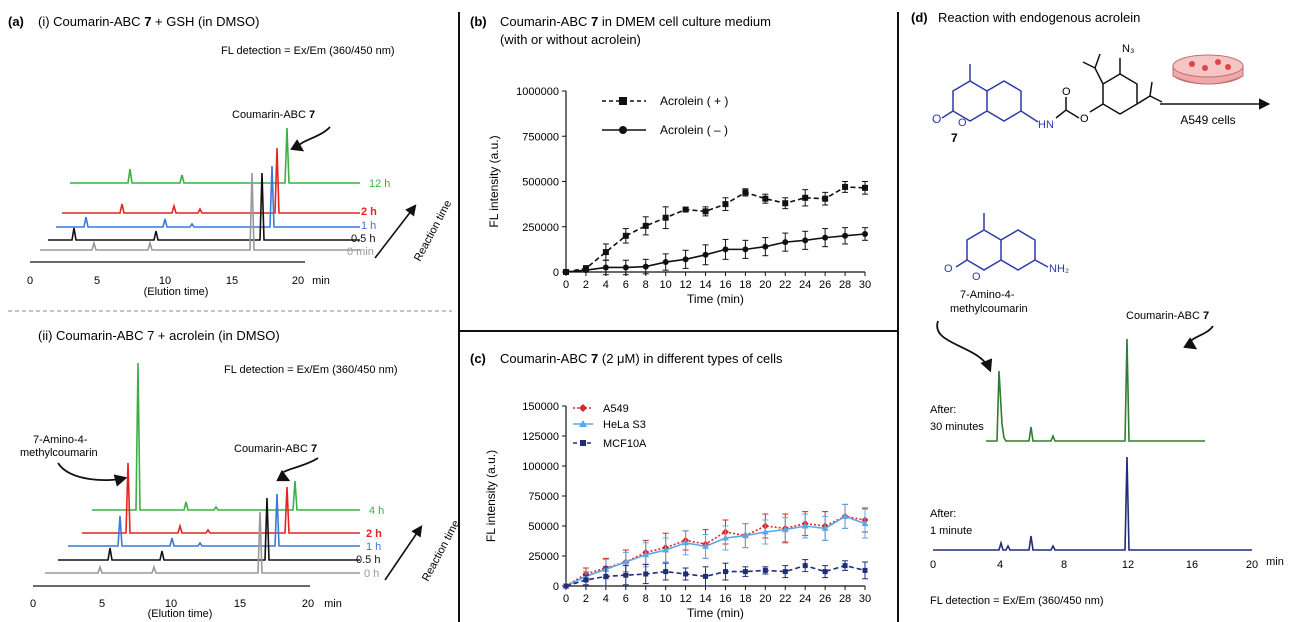 The width and height of the screenshot is (1289, 622). I want to click on series-line-acrolein, so click(715, 253).